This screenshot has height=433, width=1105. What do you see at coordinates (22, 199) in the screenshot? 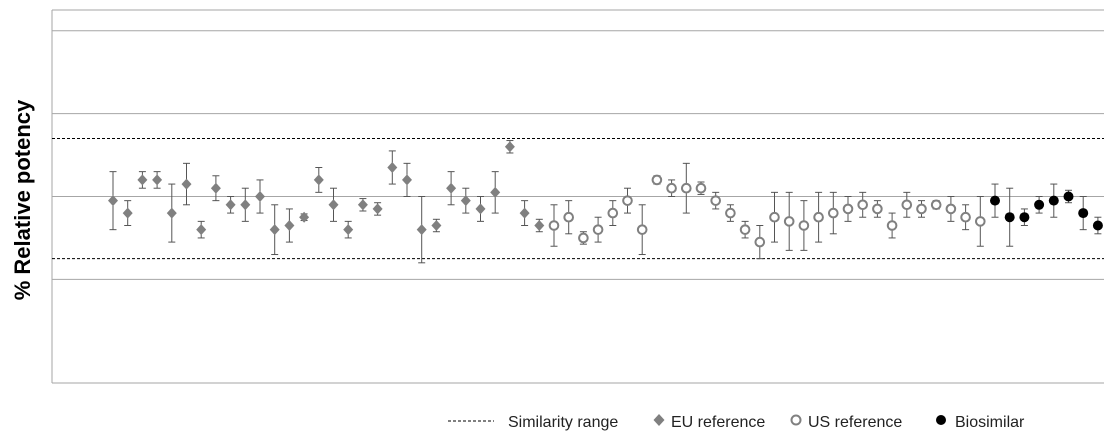
I see `y-axis-label: % Relative potency` at bounding box center [22, 199].